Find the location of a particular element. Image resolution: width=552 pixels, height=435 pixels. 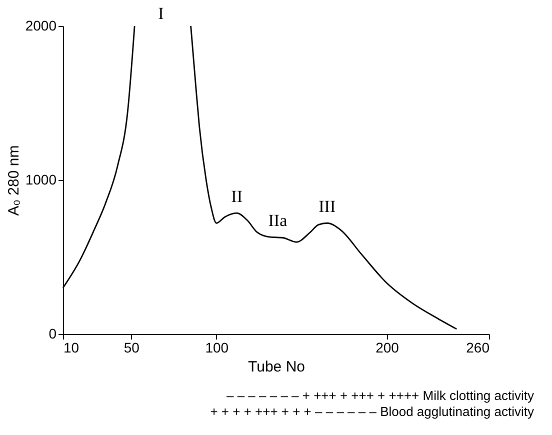

text: I is located at coordinates (161, 13).